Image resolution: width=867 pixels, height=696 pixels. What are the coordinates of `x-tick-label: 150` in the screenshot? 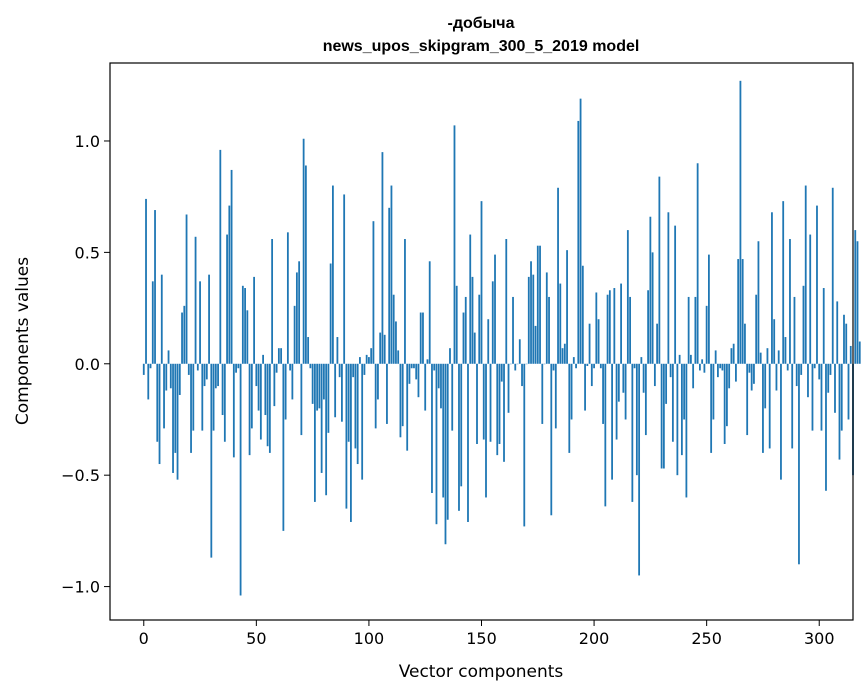 It's located at (481, 638).